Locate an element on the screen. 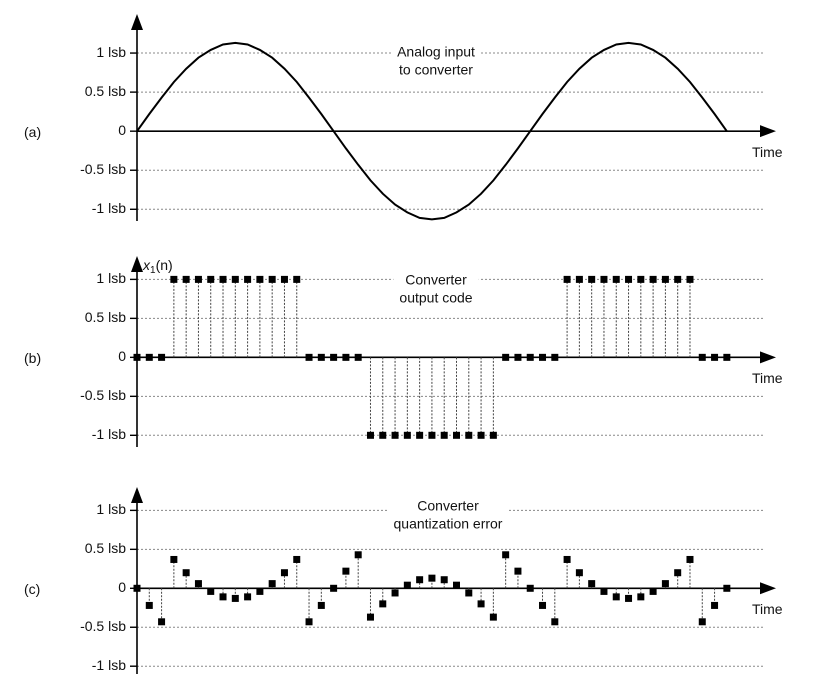  annotation: output code is located at coordinates (435, 298).